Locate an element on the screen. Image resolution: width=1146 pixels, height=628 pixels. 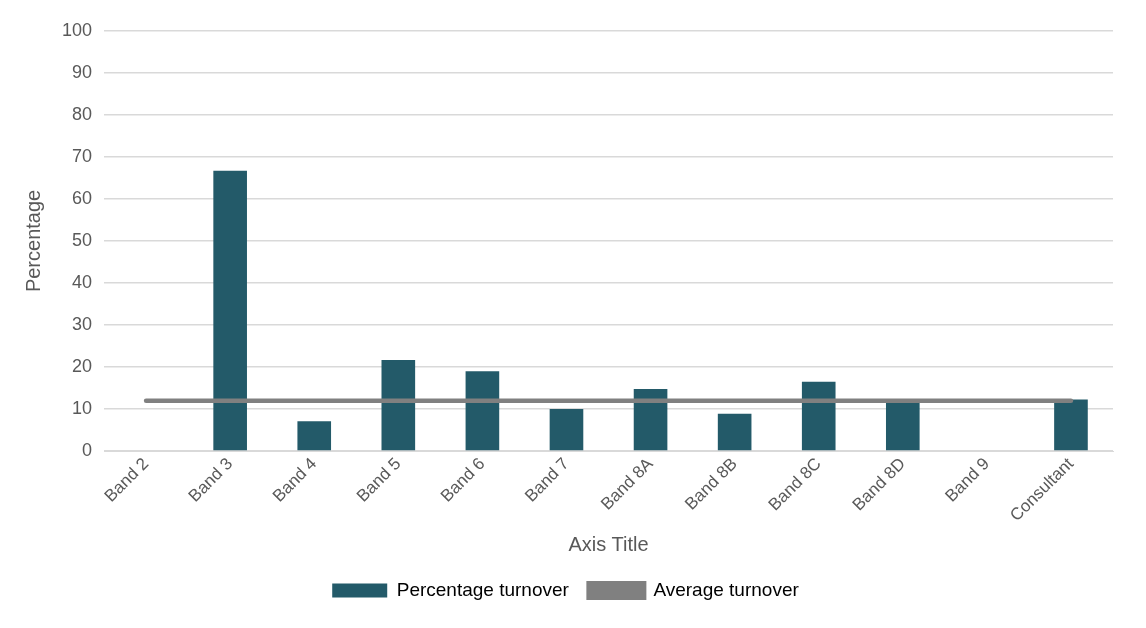
legend-label: Average turnover is located at coordinates (726, 589).